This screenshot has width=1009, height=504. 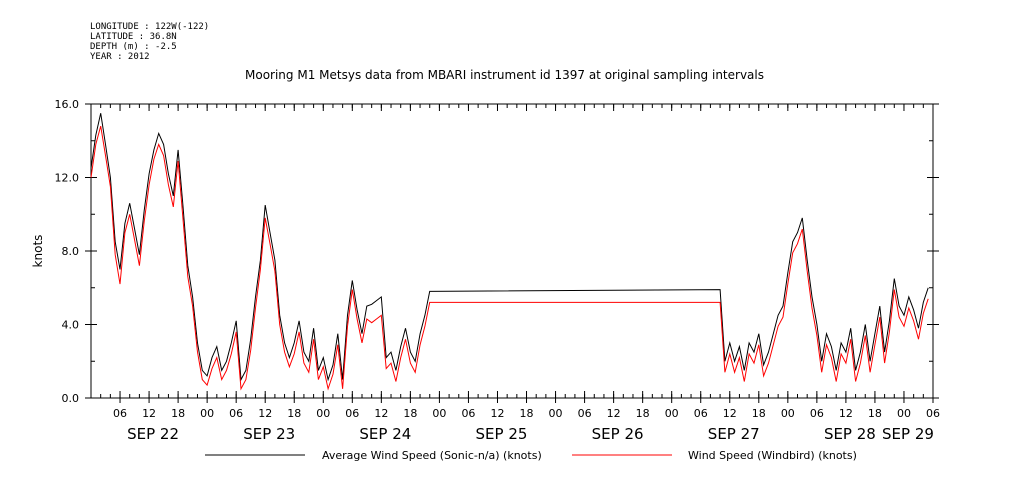 What do you see at coordinates (850, 434) in the screenshot?
I see `x-day-label: SEP 28` at bounding box center [850, 434].